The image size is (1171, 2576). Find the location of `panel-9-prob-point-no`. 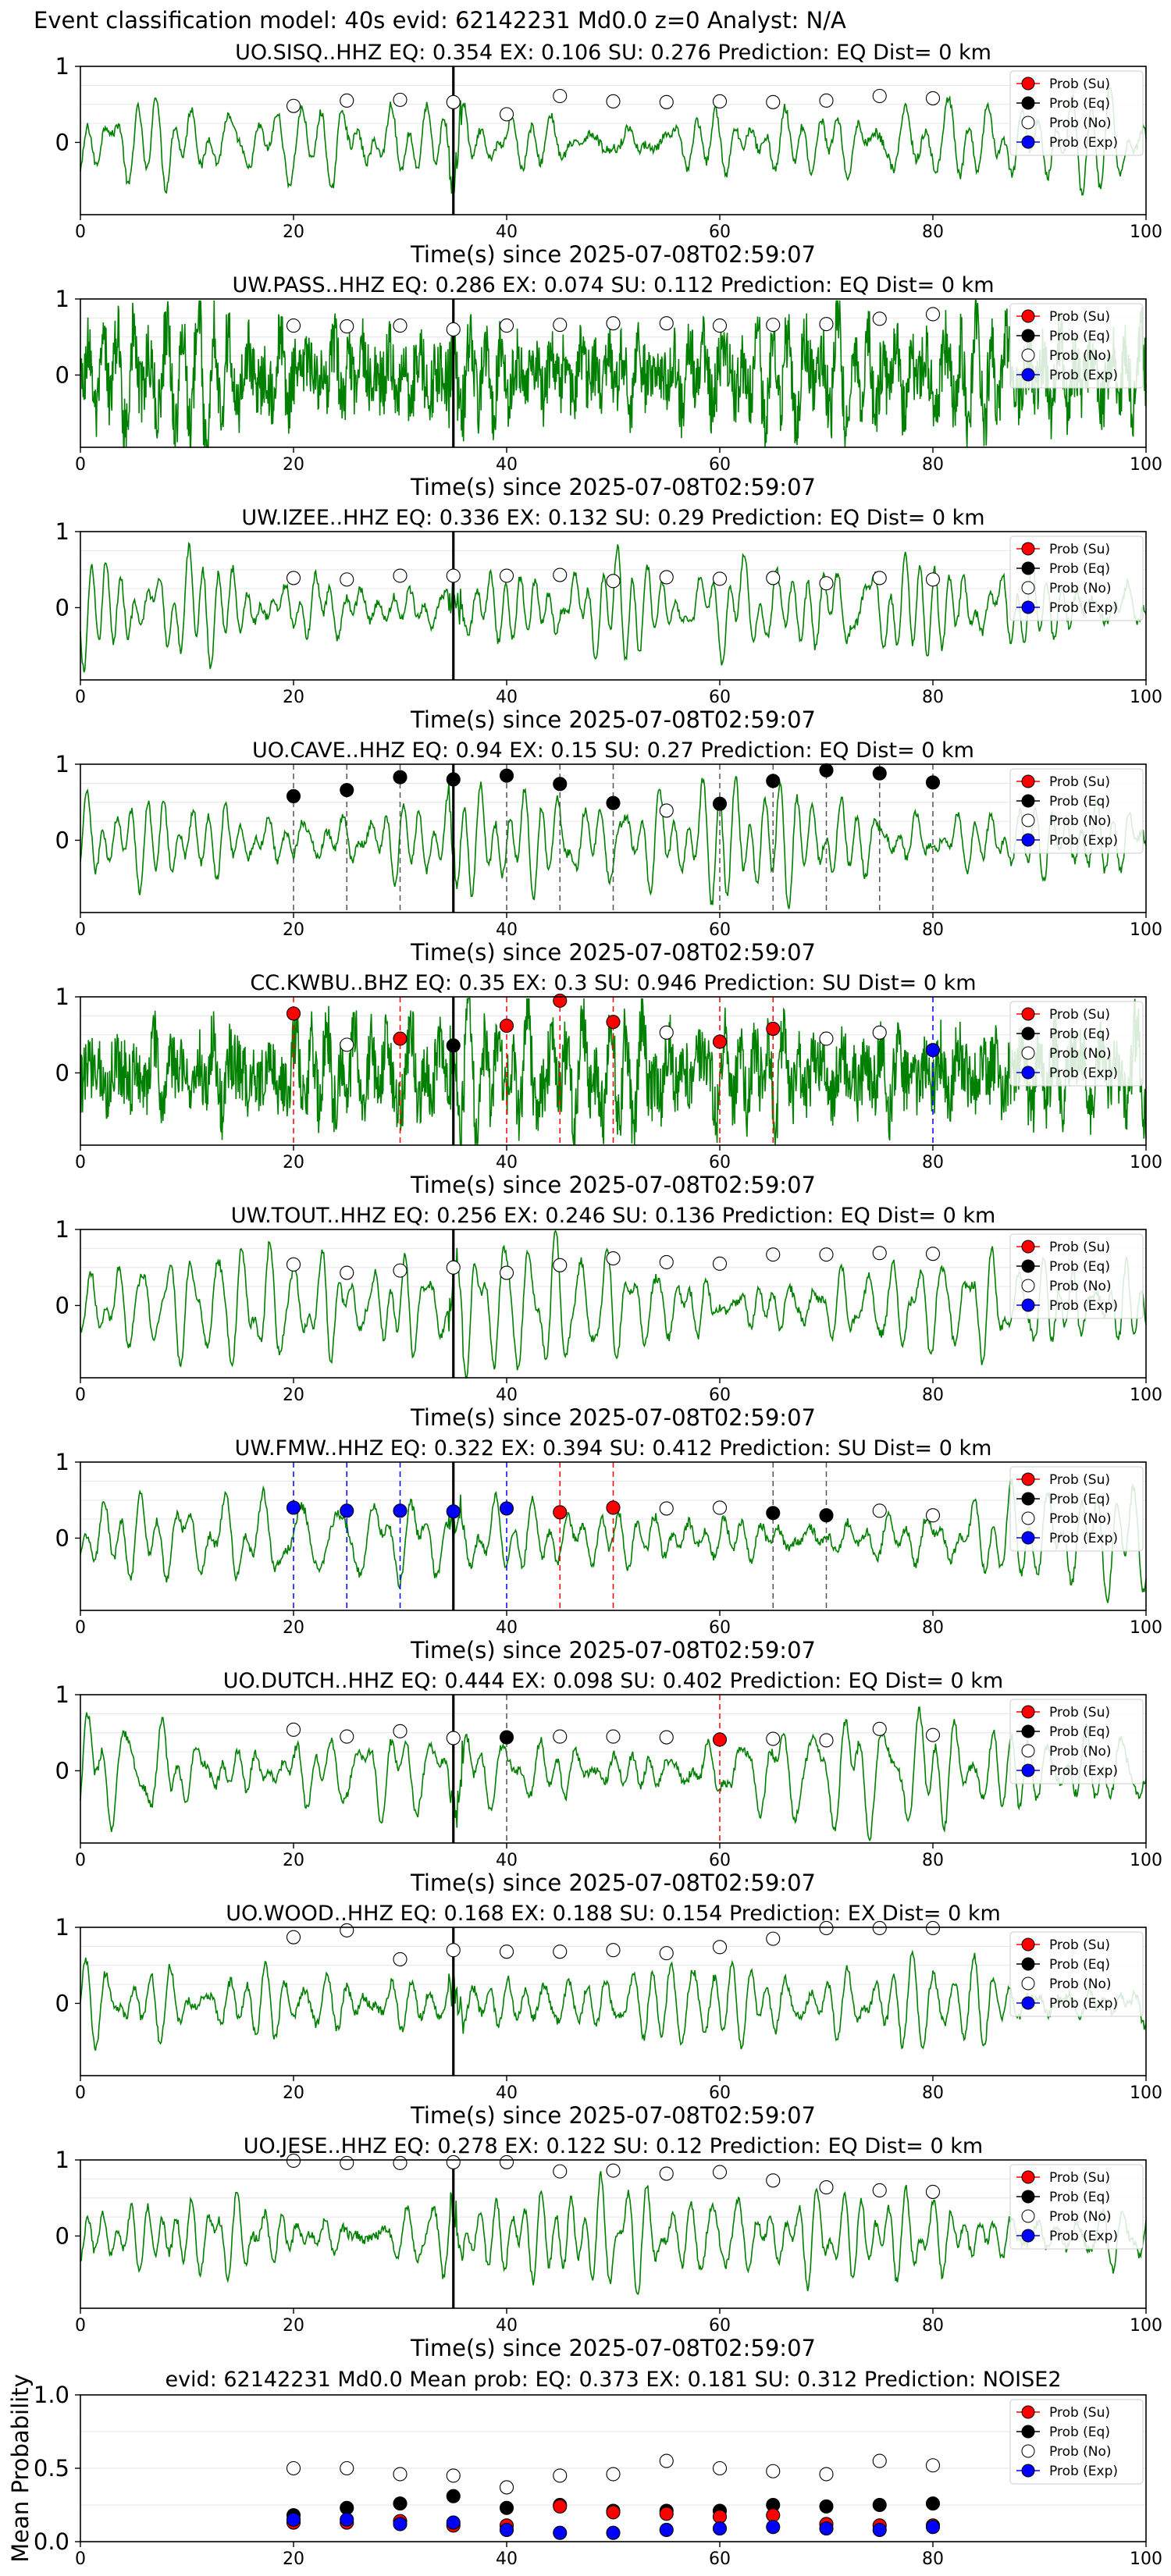

panel-9-prob-point-no is located at coordinates (560, 1951).